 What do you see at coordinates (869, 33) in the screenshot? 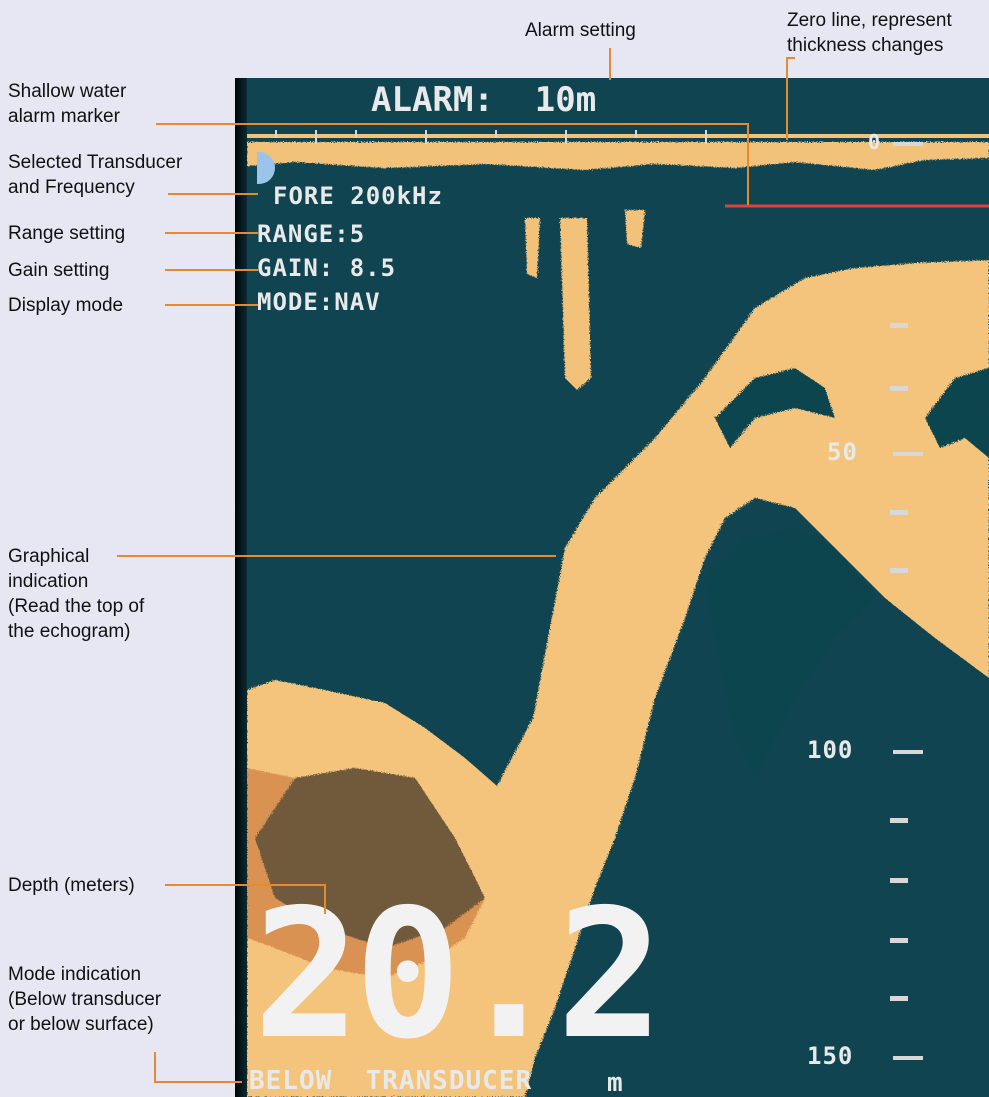
I see `zero-line-label: Zero line, represent thickness changes` at bounding box center [869, 33].